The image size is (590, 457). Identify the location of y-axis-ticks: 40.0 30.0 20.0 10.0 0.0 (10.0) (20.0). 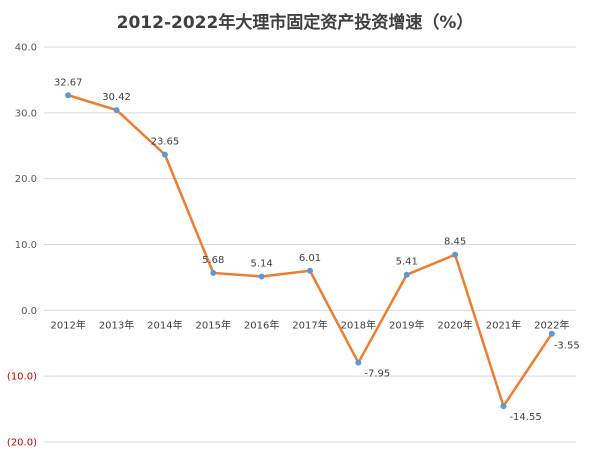
(22, 246).